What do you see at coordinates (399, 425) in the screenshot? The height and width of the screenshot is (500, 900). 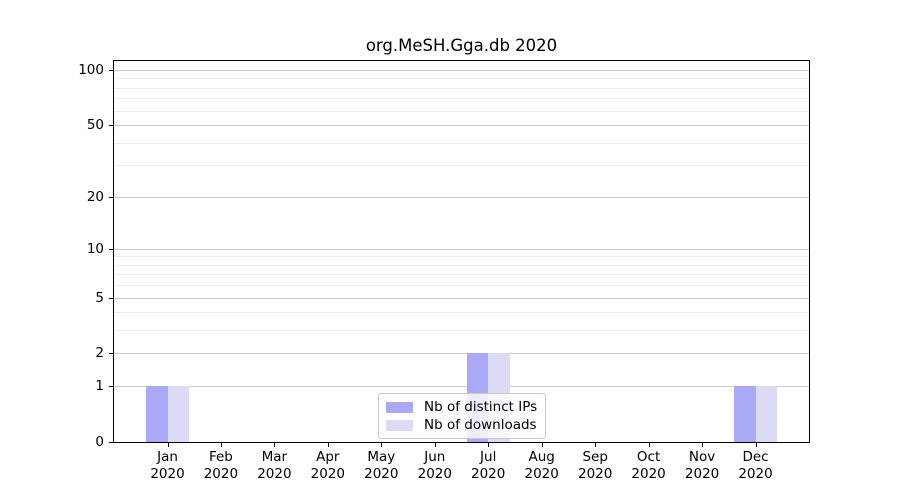 I see `legend-swatch-downloads` at bounding box center [399, 425].